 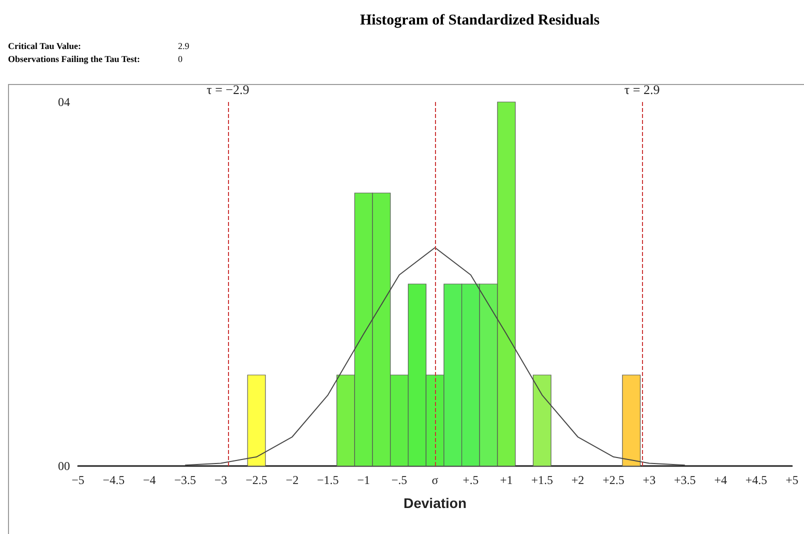 I want to click on x-tick-label: −4, so click(x=149, y=480).